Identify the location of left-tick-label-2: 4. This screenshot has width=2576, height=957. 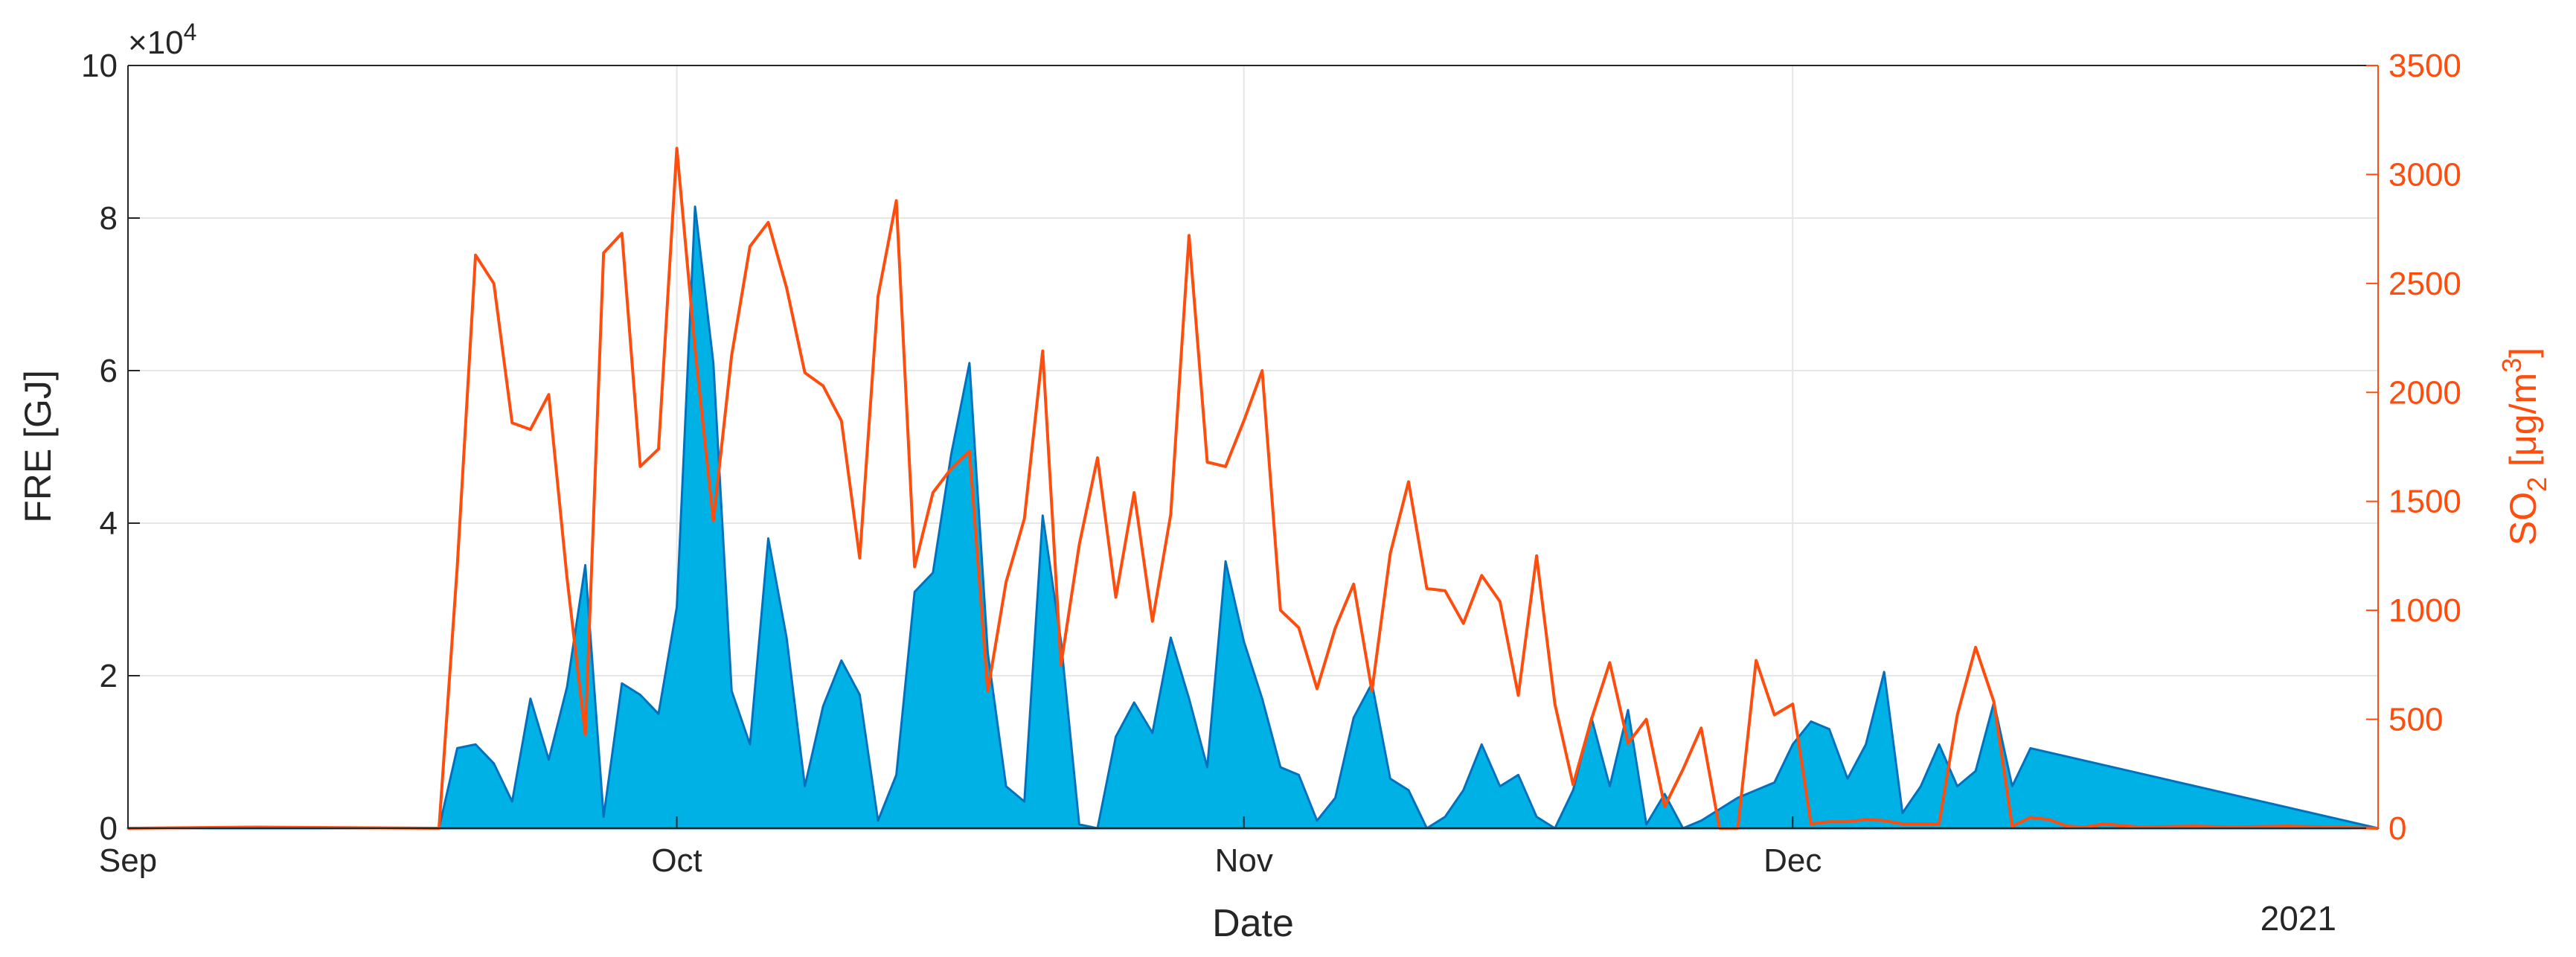
(109, 523).